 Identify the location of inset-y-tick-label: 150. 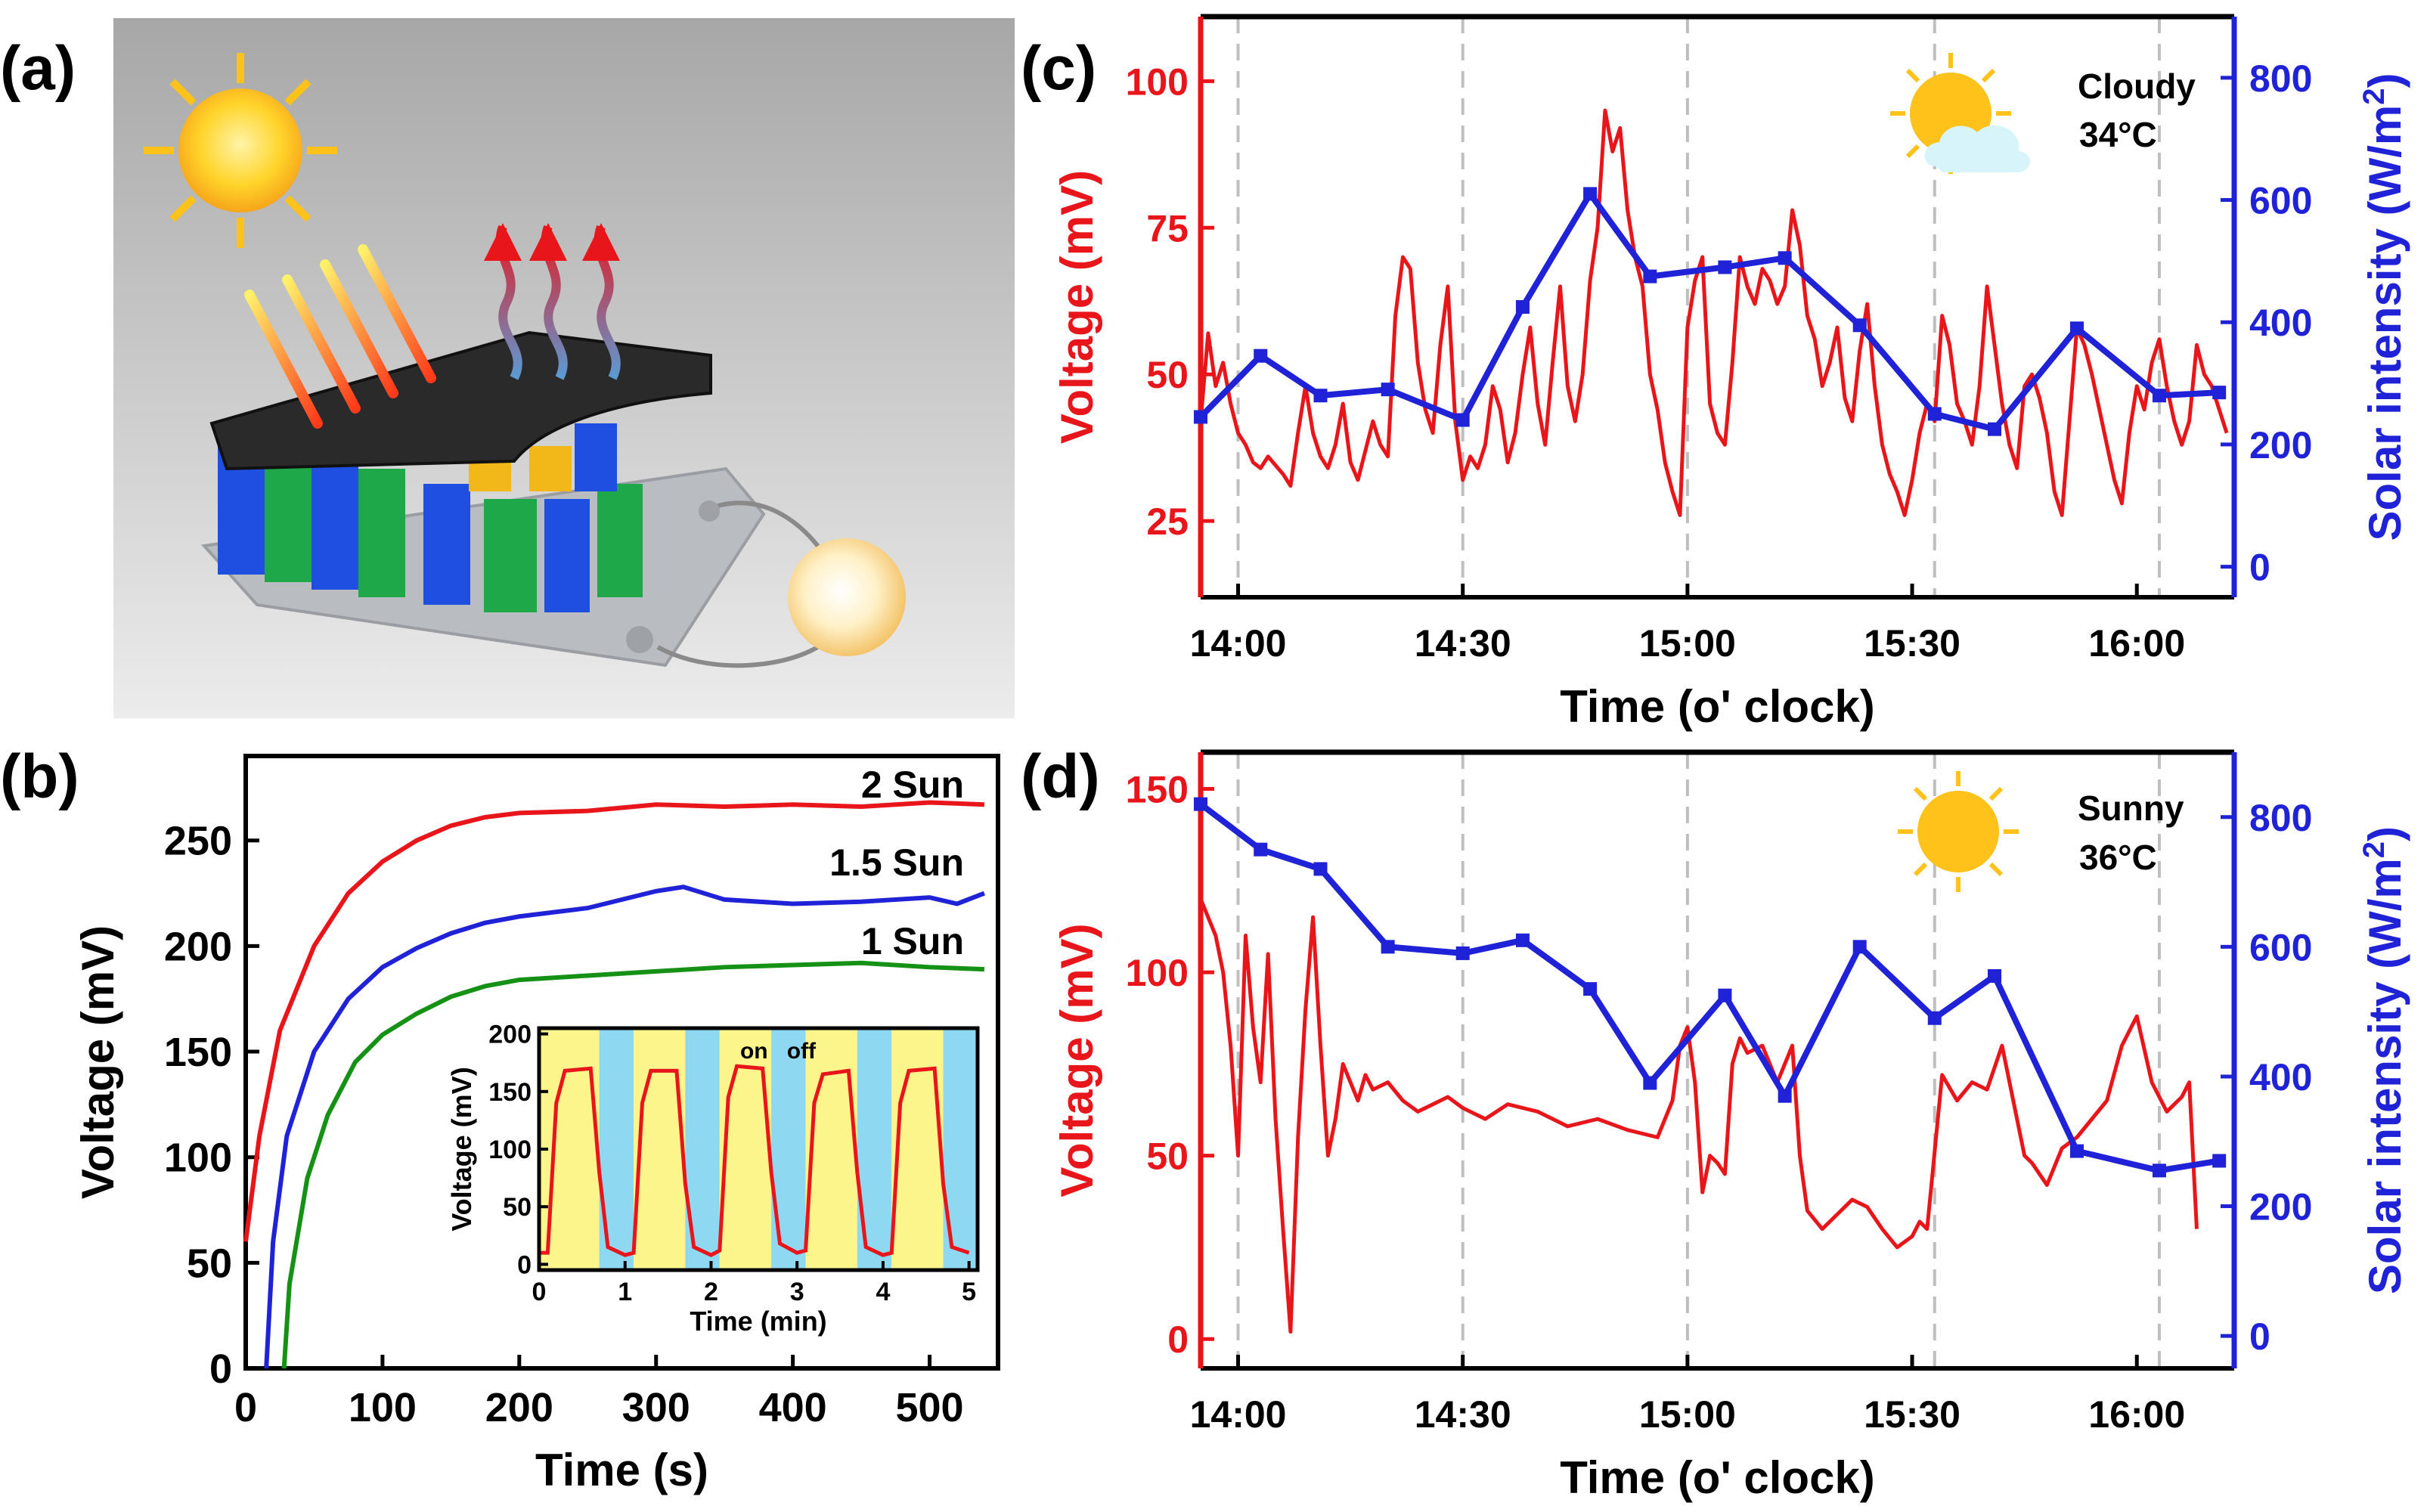
(510, 1092).